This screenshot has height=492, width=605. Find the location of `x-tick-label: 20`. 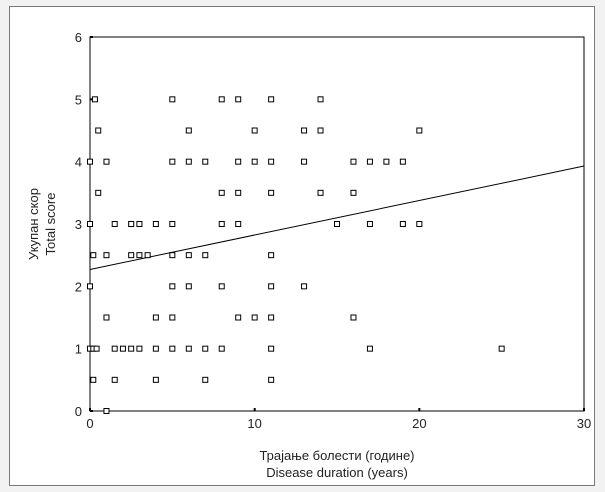

x-tick-label: 20 is located at coordinates (419, 423).